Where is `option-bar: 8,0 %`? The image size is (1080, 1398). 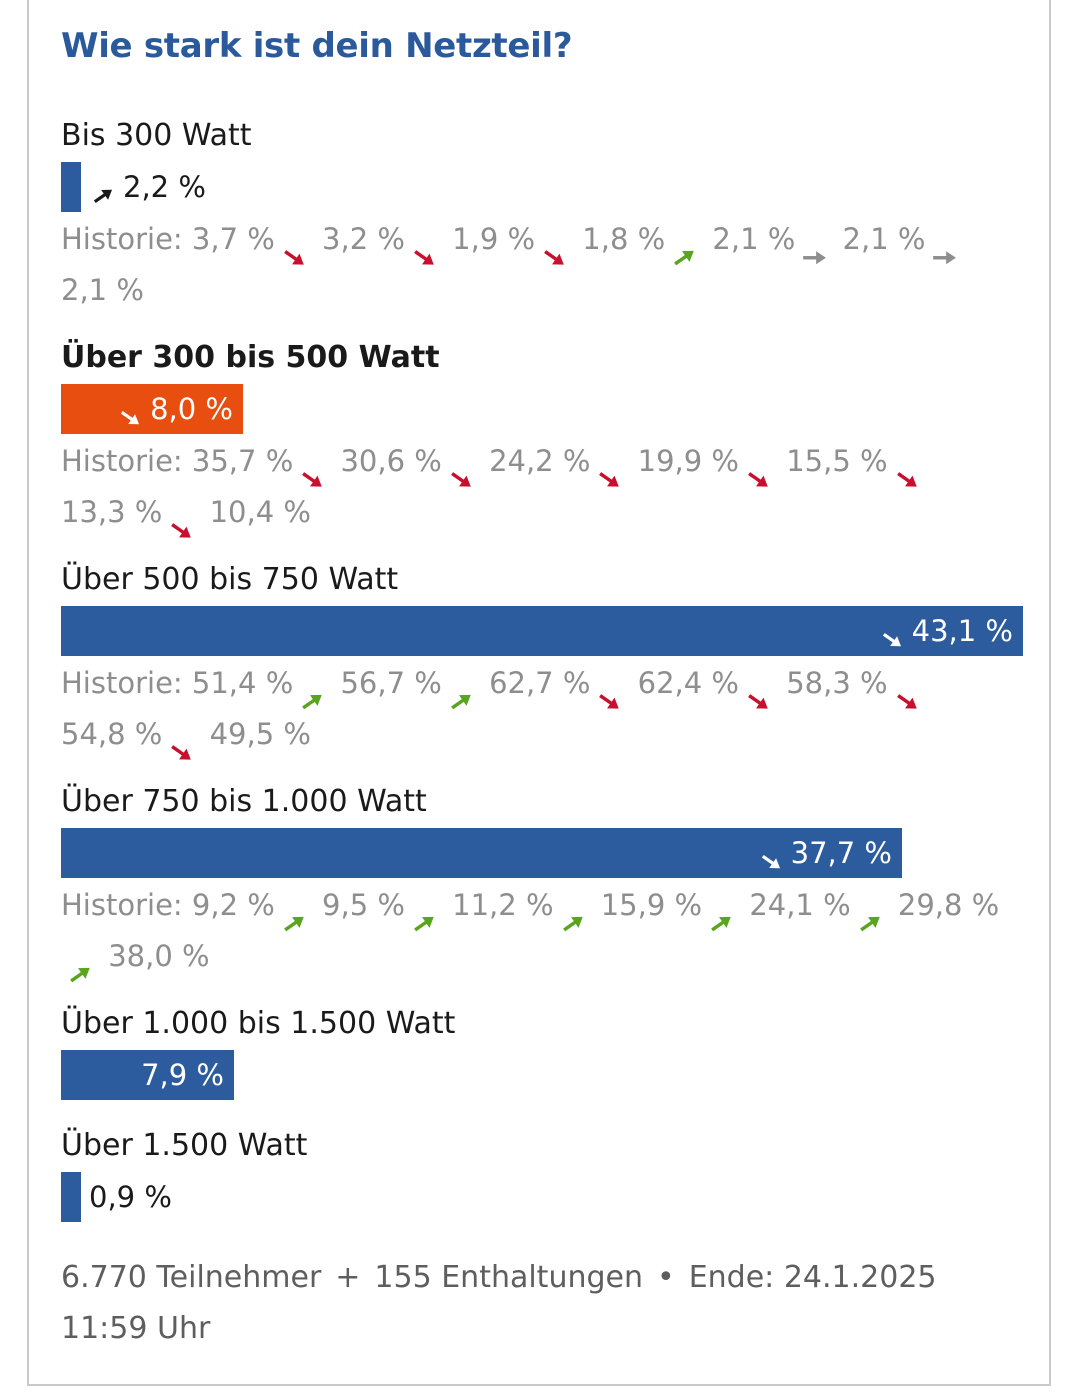
option-bar: 8,0 % is located at coordinates (152, 409).